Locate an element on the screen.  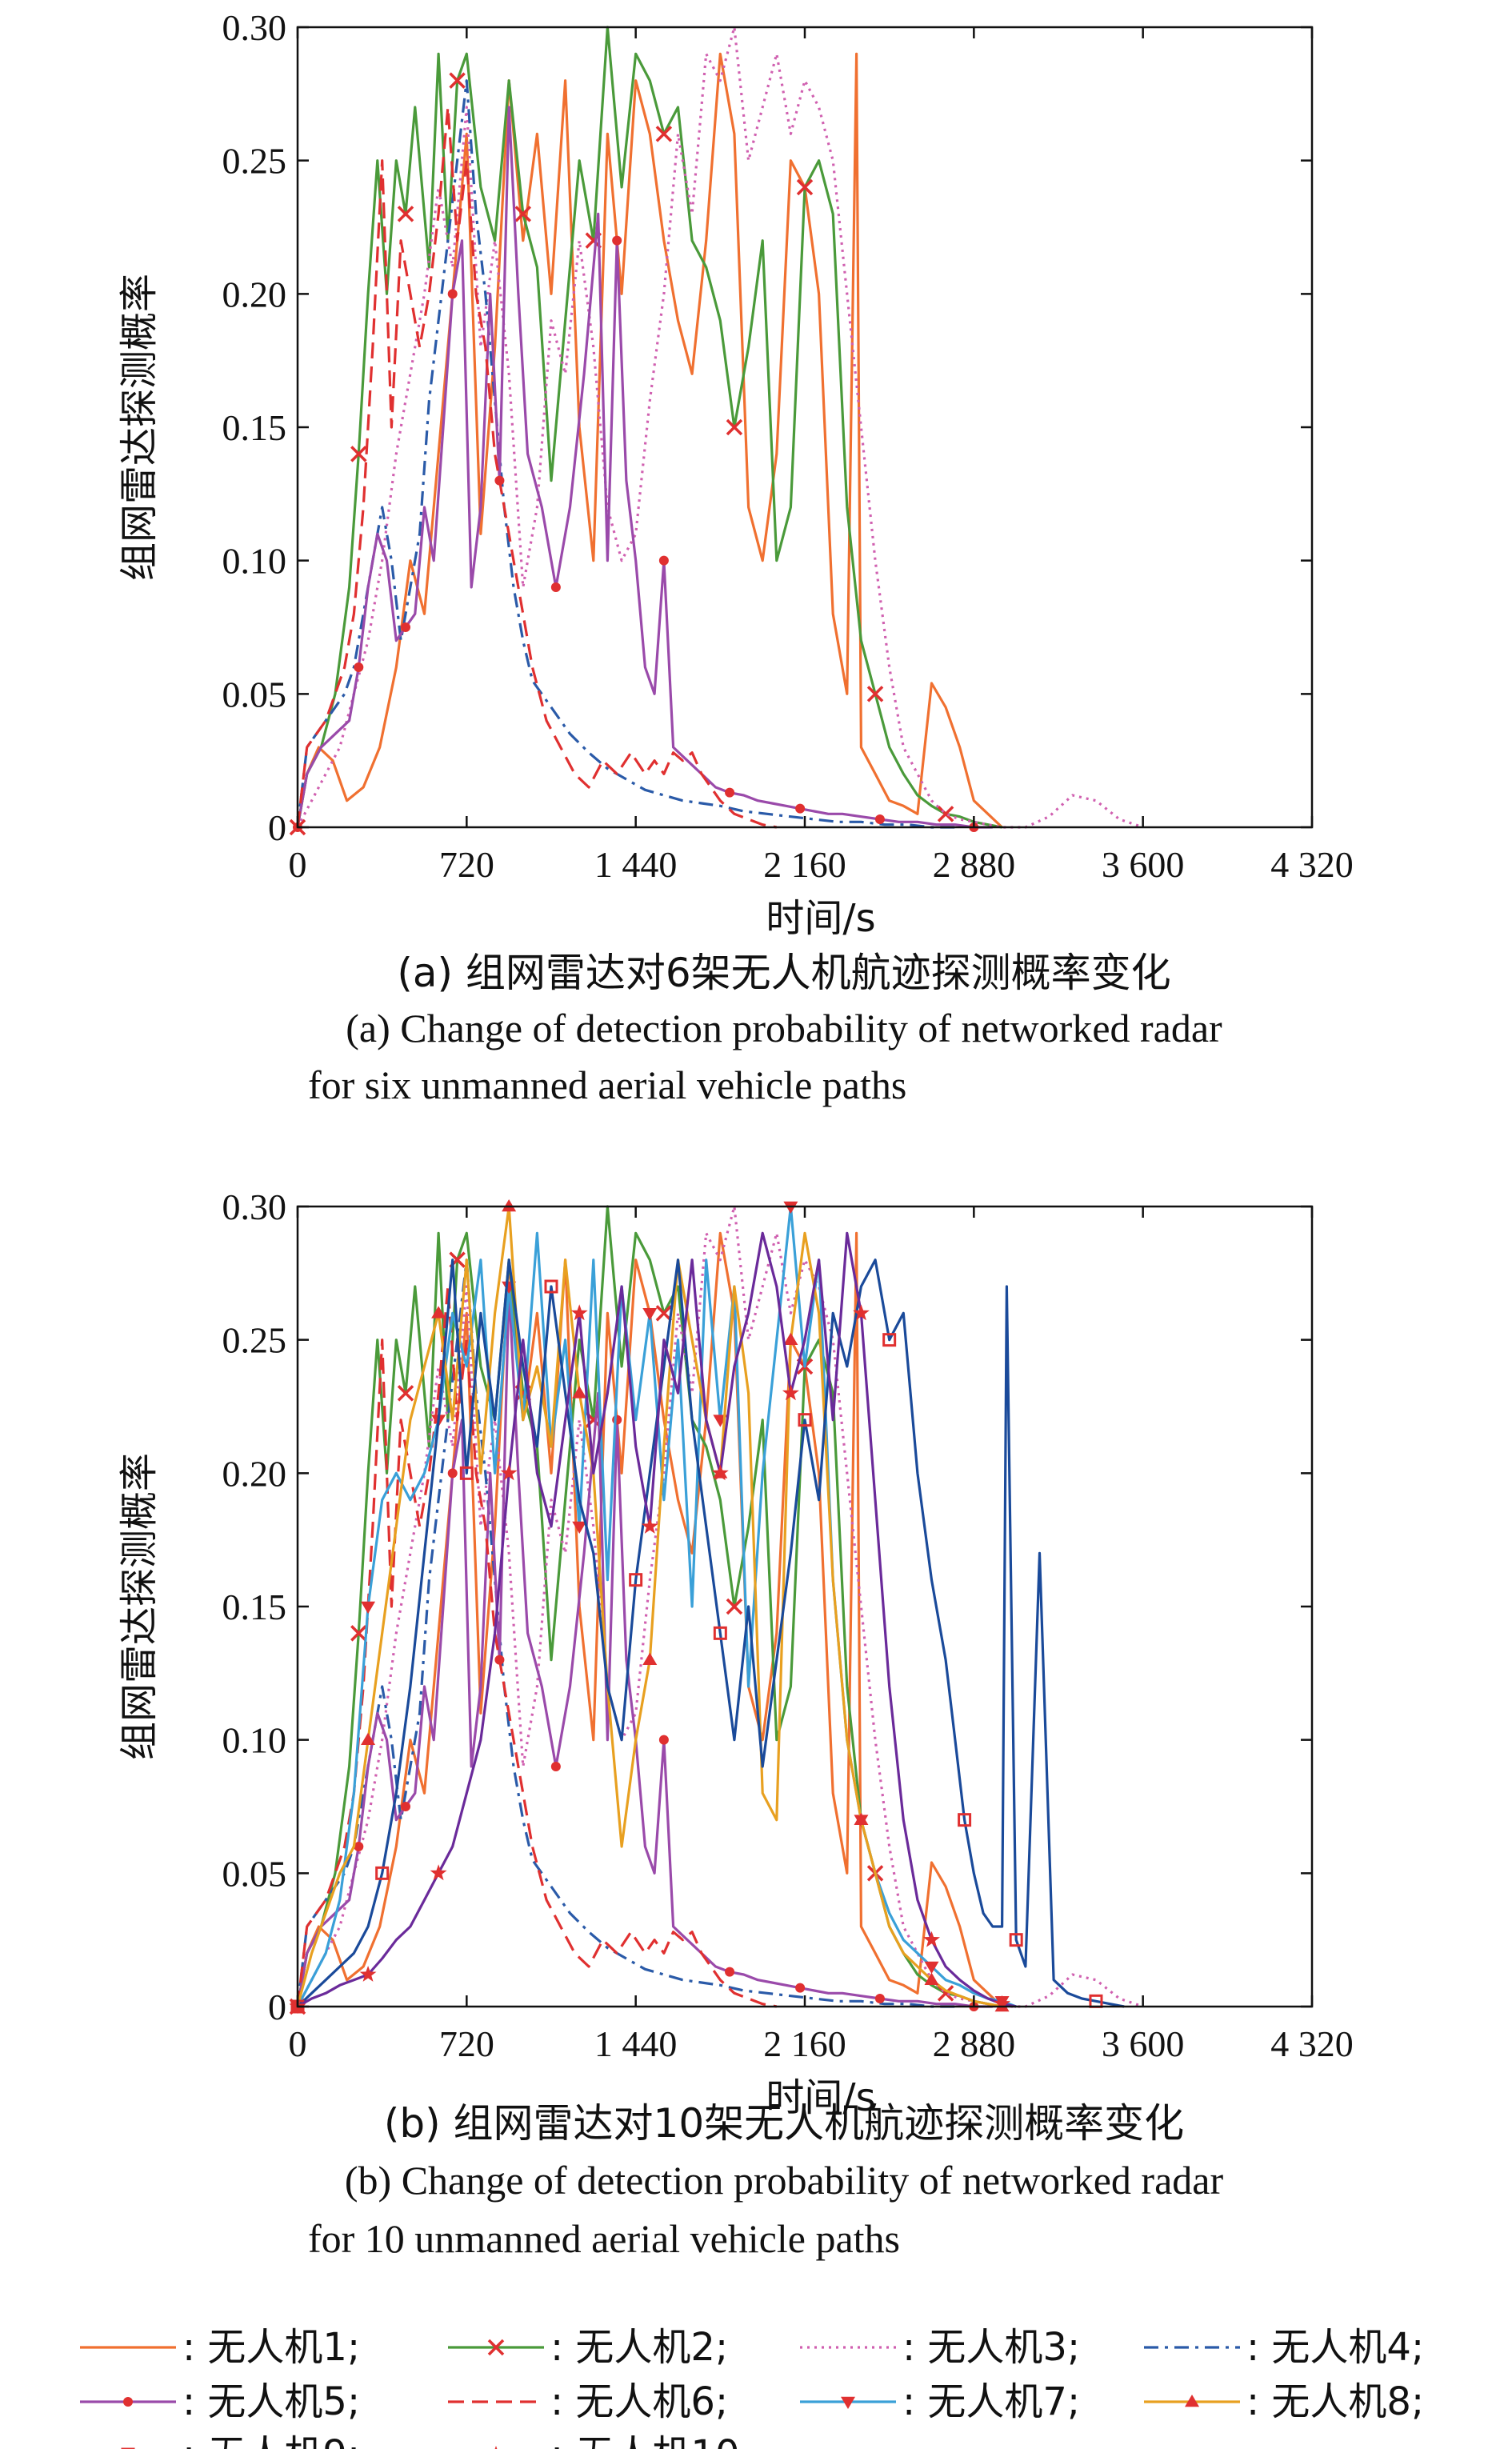
chart-2-ylabel: 组网雷达探测概率 is located at coordinates (139, 1607).